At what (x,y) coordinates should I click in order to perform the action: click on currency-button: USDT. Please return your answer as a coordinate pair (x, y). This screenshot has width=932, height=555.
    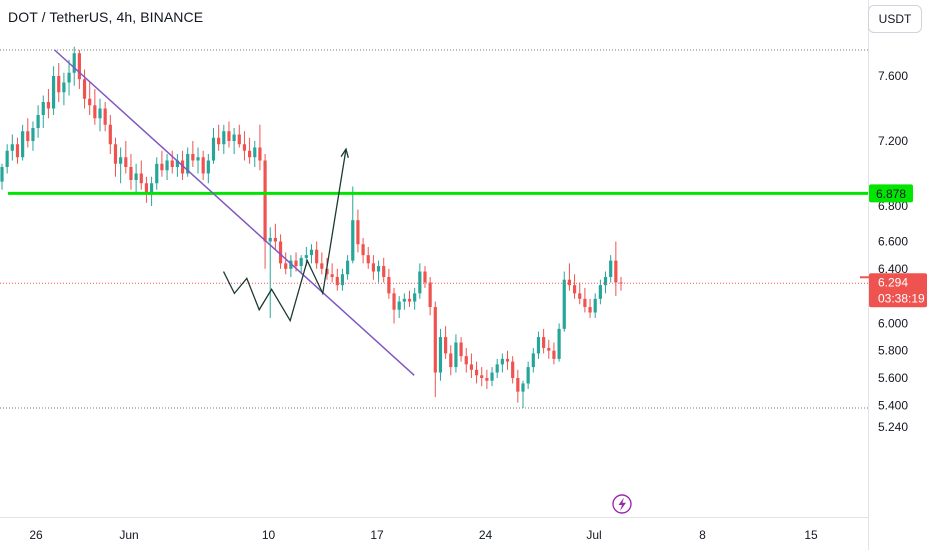
    Looking at the image, I should click on (895, 19).